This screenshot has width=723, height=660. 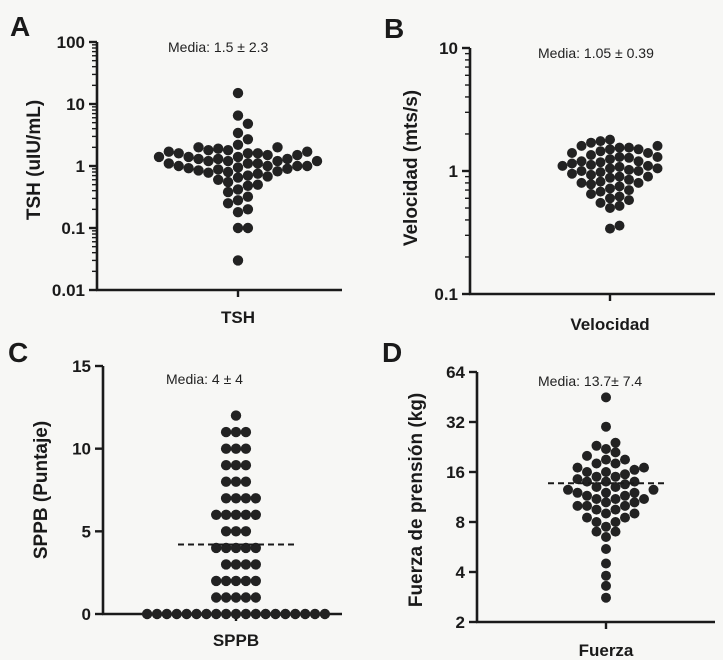 What do you see at coordinates (218, 47) in the screenshot?
I see `panel-a-annotation: Media: 1.5 ± 2.3` at bounding box center [218, 47].